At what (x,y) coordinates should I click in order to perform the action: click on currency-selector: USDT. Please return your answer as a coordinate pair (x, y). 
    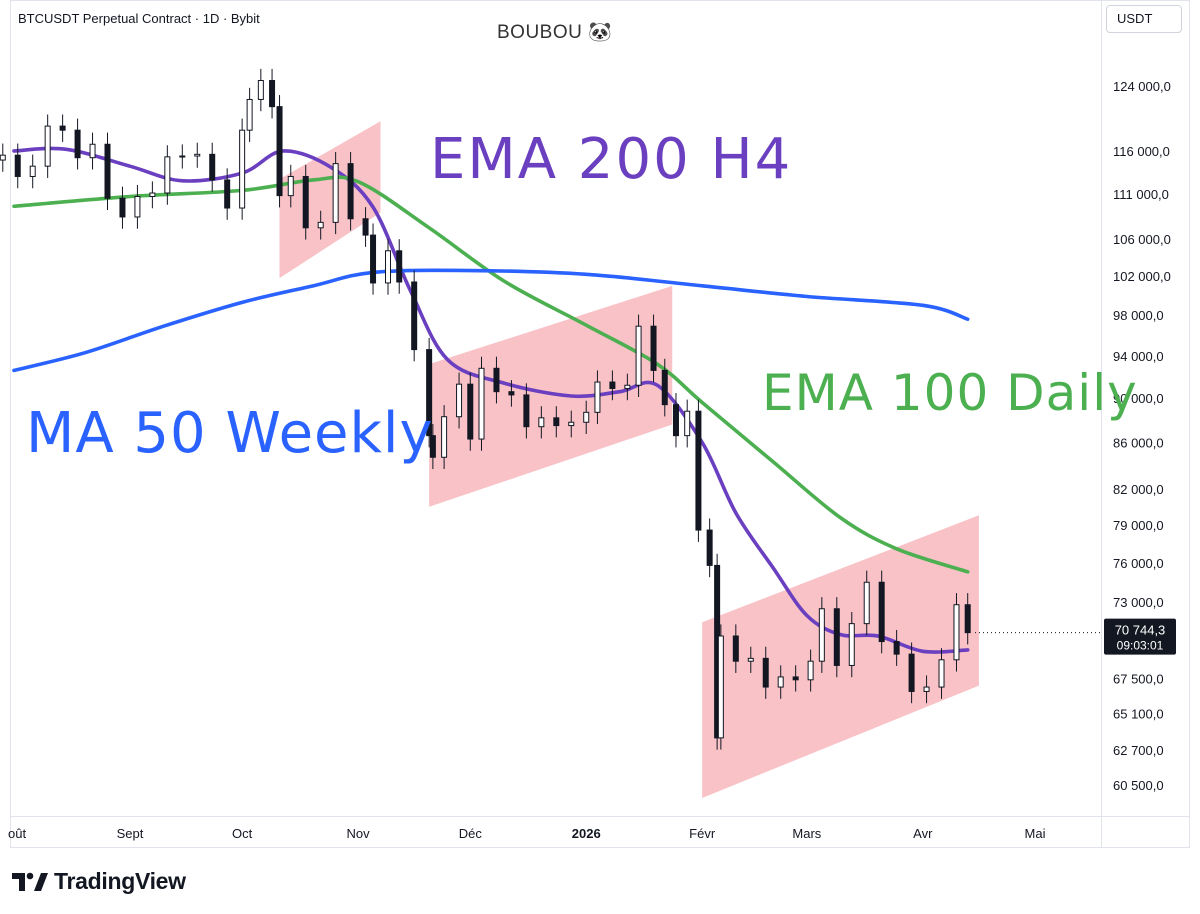
    Looking at the image, I should click on (1144, 19).